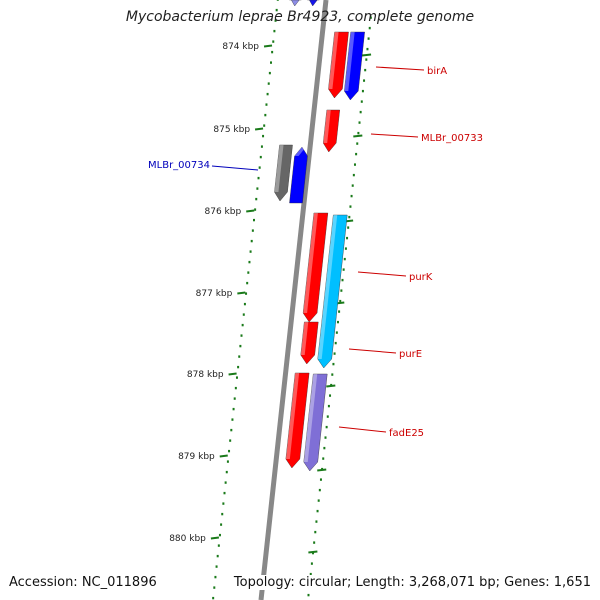 The width and height of the screenshot is (600, 600). I want to click on genome-backbone, so click(293, 300).